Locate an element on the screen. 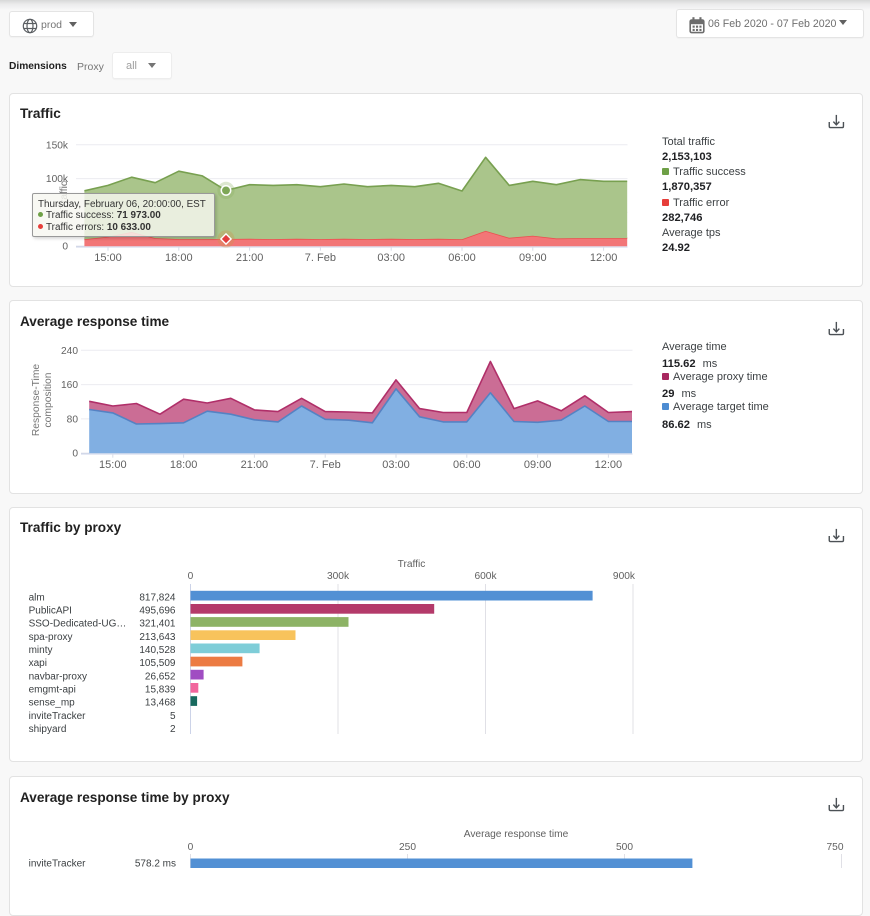 This screenshot has height=916, width=870. svg-text: 600k is located at coordinates (485, 576).